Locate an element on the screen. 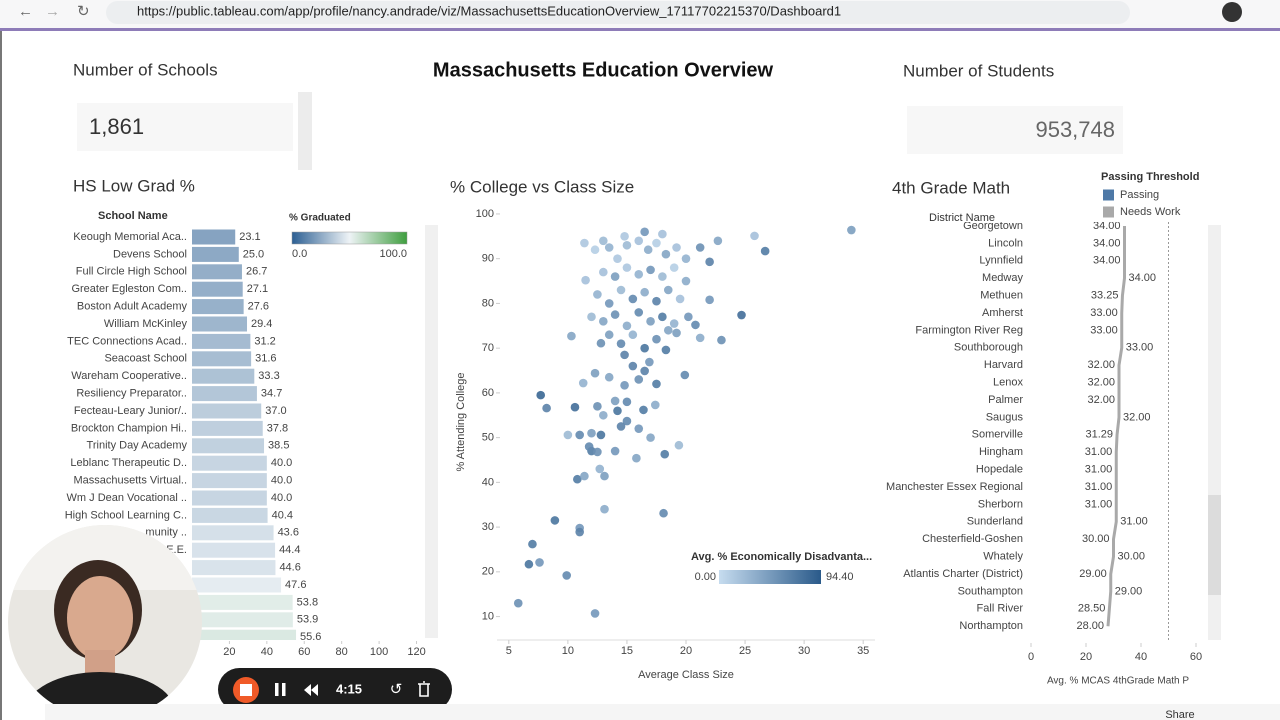 This screenshot has height=720, width=1280. reload-button: ↻ is located at coordinates (83, 11).